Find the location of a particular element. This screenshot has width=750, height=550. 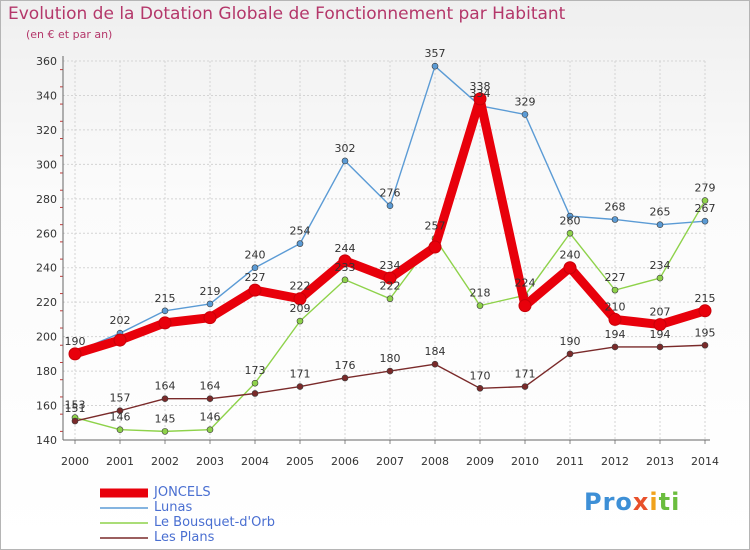

x-tick-label: 2011 is located at coordinates (570, 461).